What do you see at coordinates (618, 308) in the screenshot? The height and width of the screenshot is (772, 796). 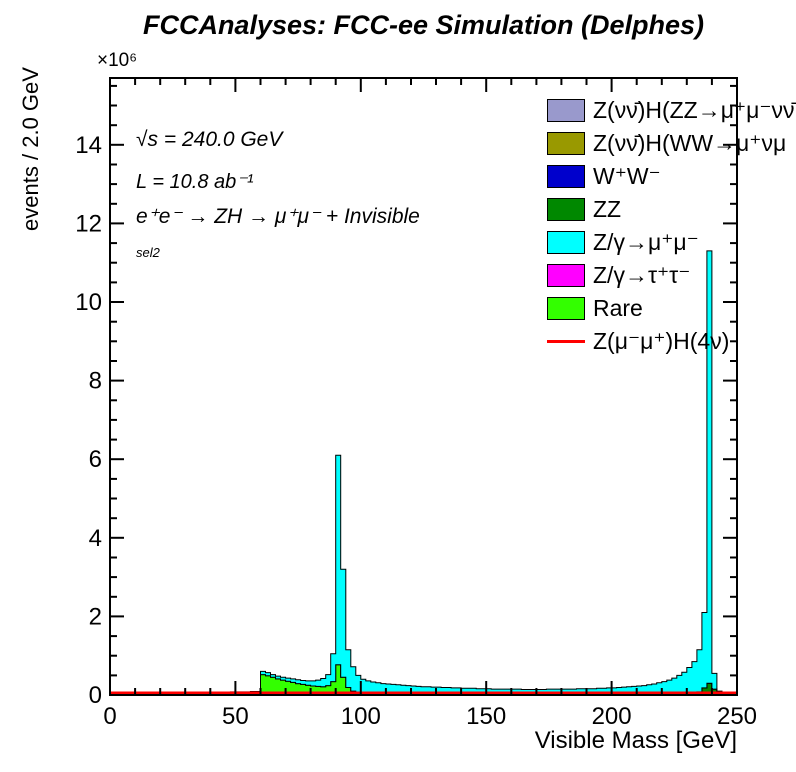 I see `legend-item-label: Rare` at bounding box center [618, 308].